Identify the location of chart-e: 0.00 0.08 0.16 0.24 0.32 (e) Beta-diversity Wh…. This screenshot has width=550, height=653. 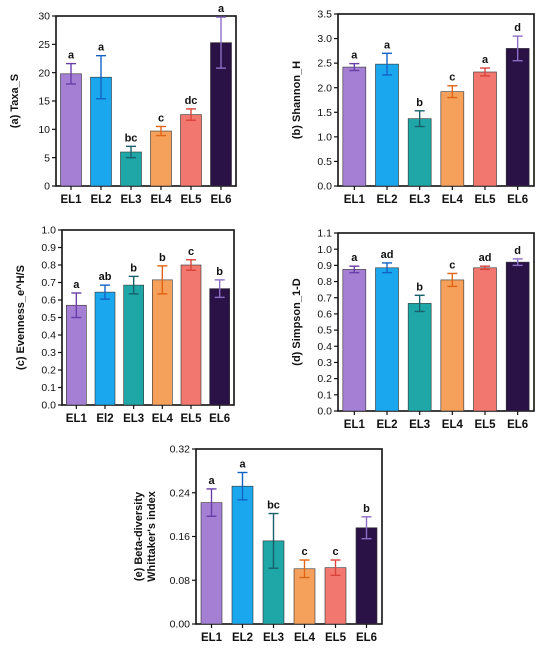
(258, 544).